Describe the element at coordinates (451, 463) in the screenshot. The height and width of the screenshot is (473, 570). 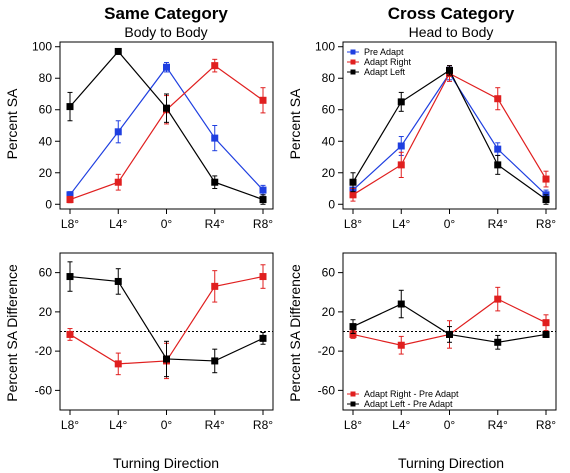
I see `xlabel-right: Turning Direction` at that location.